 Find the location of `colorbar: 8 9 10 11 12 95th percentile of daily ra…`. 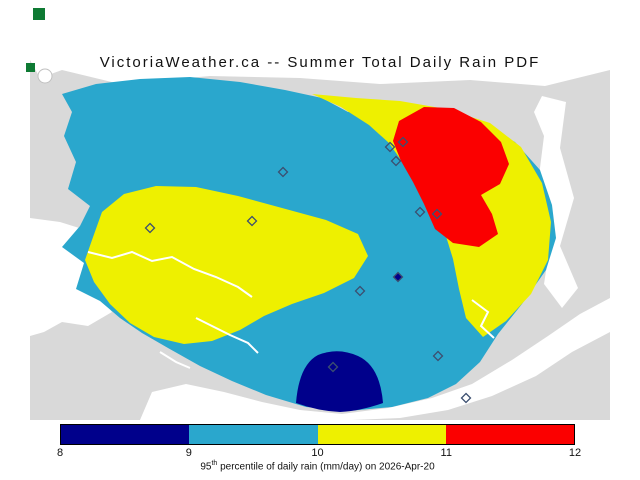

colorbar: 8 9 10 11 12 95th percentile of daily ra… is located at coordinates (318, 448).